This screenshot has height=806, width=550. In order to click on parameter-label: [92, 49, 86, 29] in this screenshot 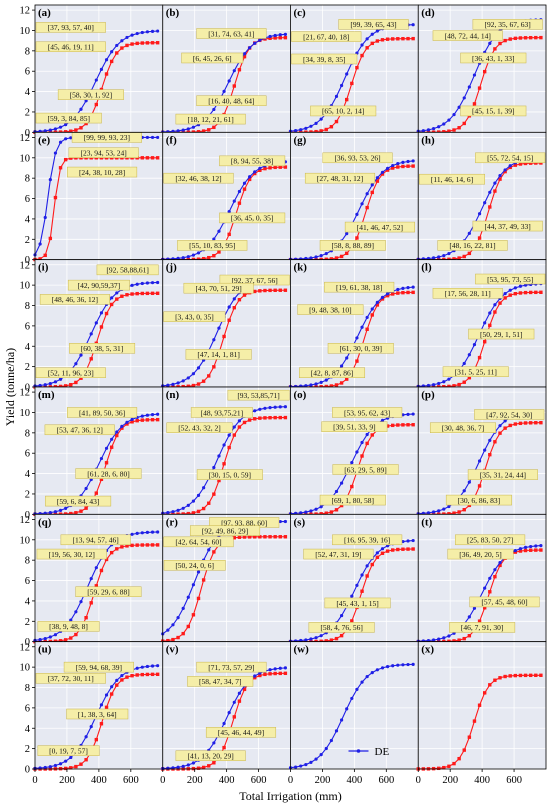, I will do `click(225, 530)`.